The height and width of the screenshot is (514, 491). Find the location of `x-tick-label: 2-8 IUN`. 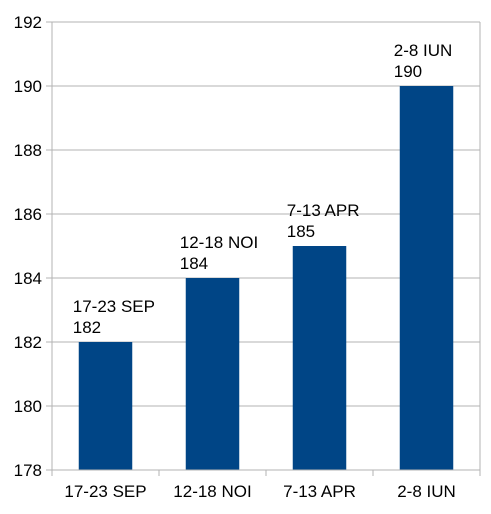

x-tick-label: 2-8 IUN is located at coordinates (426, 491).